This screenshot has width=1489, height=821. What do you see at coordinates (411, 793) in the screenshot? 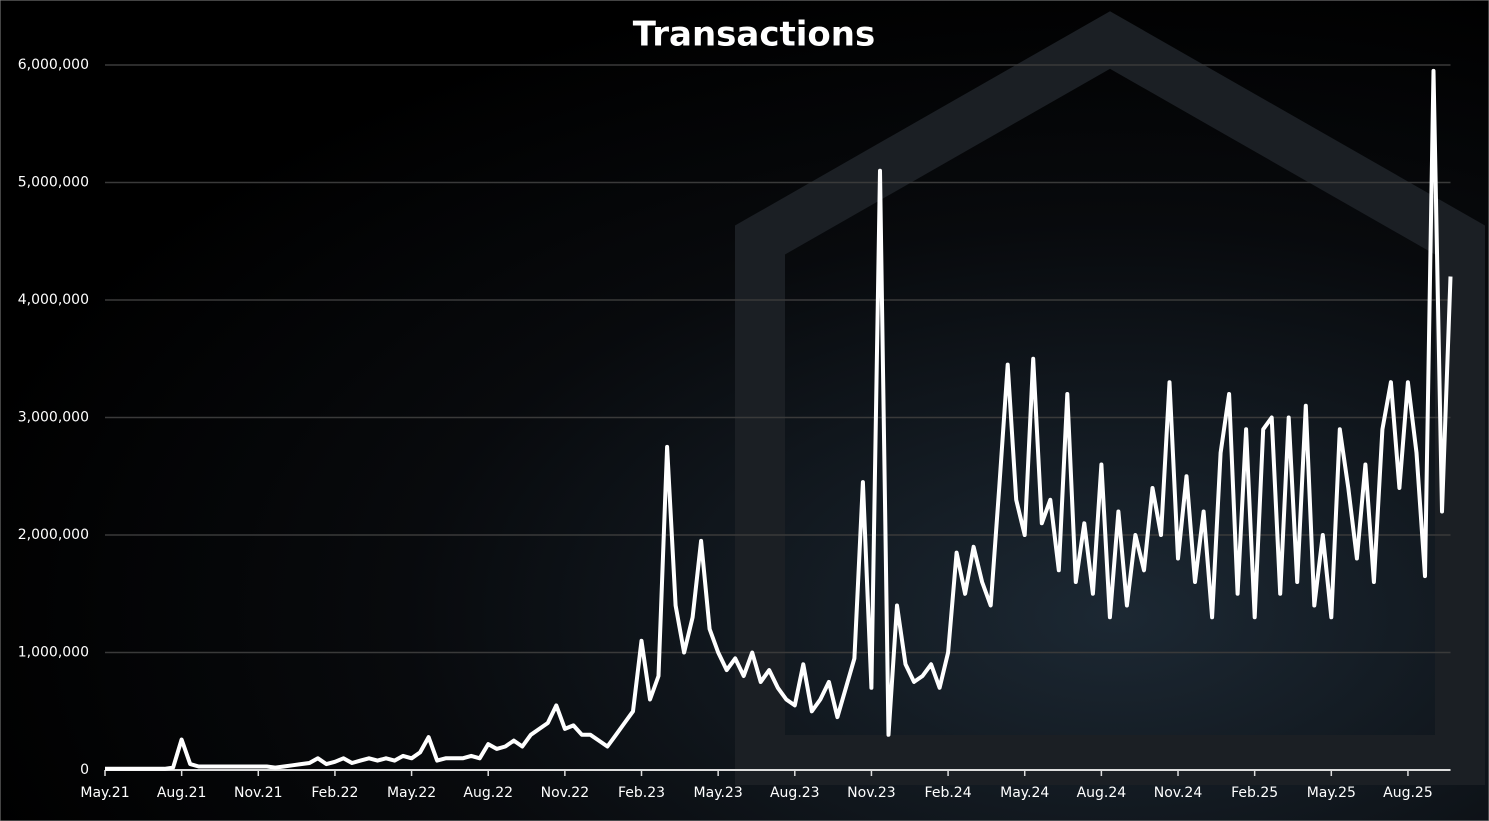
I see `x-tick-label: May.22` at bounding box center [411, 793].